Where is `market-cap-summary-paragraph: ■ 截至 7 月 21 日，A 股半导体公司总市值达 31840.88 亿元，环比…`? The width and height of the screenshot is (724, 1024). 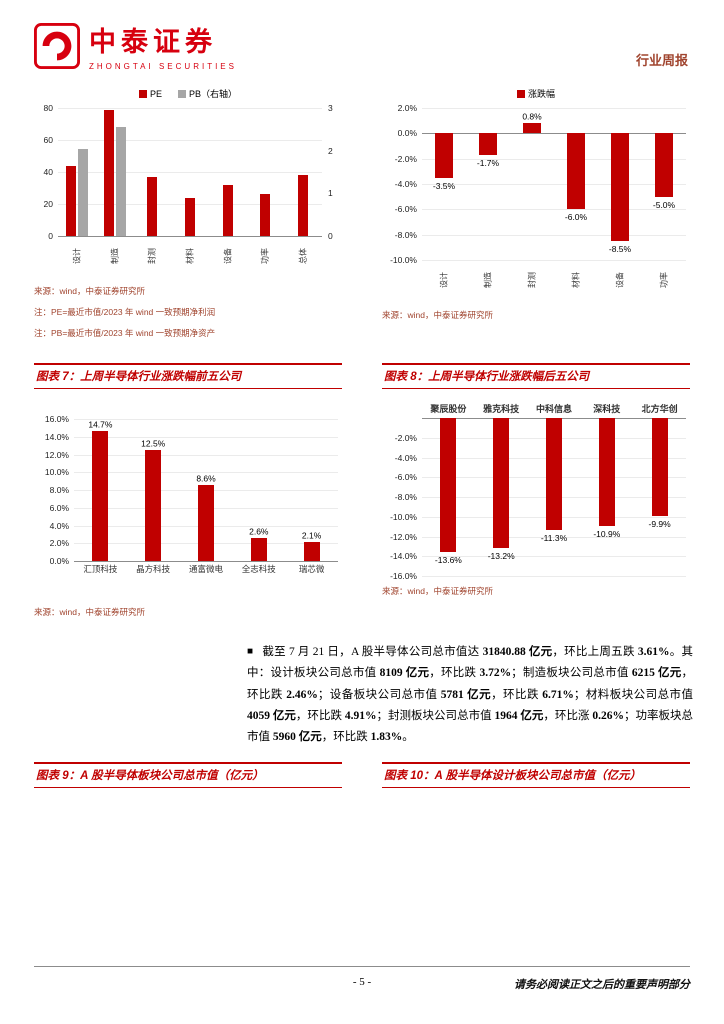 market-cap-summary-paragraph: ■ 截至 7 月 21 日，A 股半导体公司总市值达 31840.88 亿元，环比… is located at coordinates (470, 695).